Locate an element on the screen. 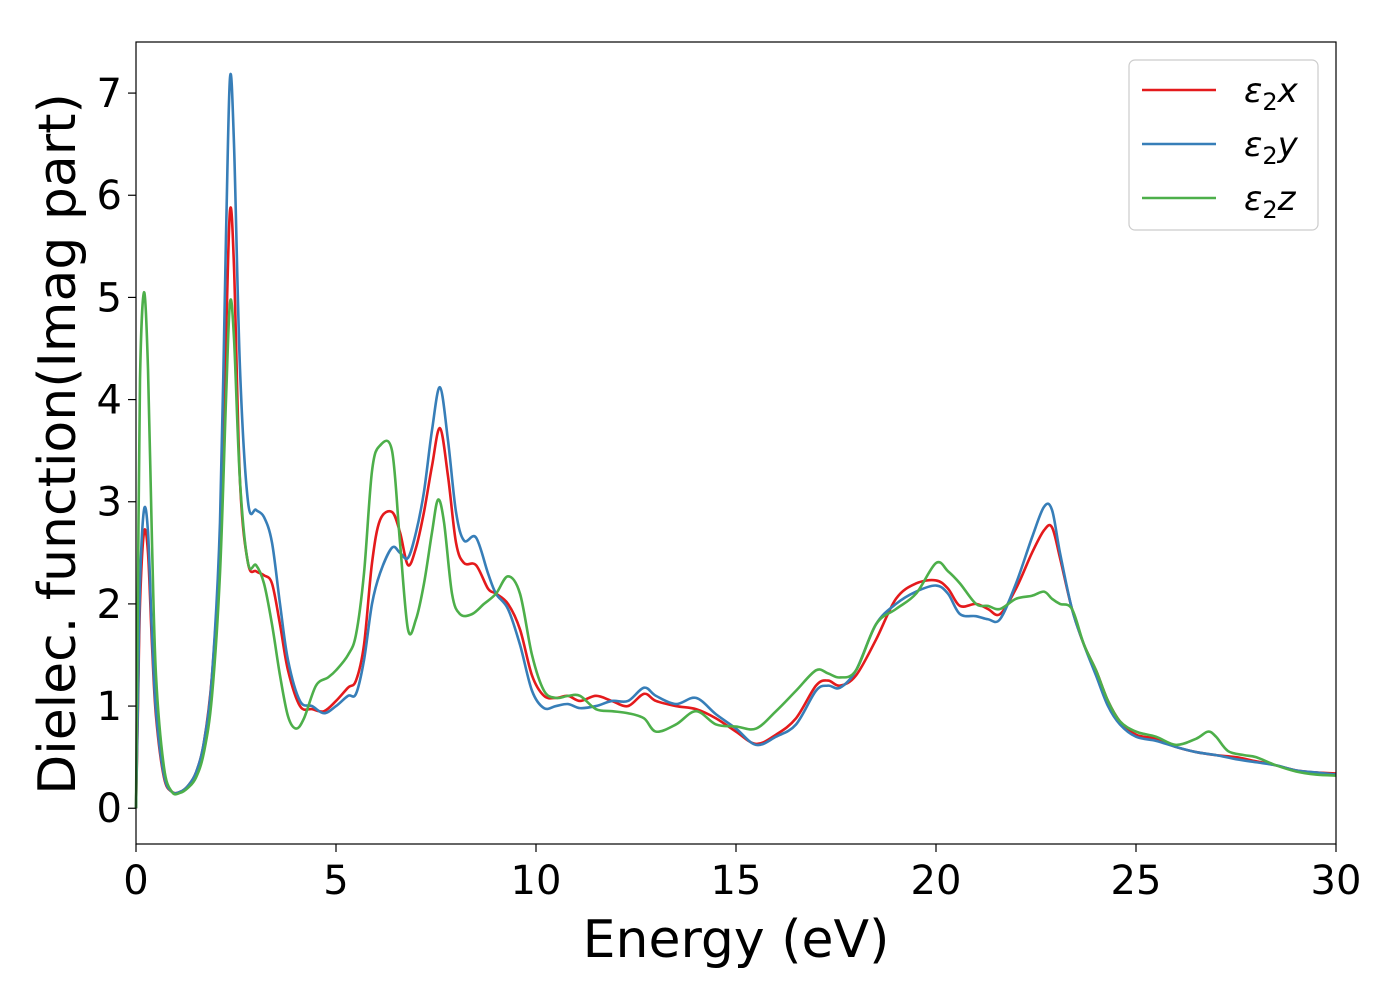 The image size is (1400, 1000). x-tick-label: 20 is located at coordinates (936, 881).